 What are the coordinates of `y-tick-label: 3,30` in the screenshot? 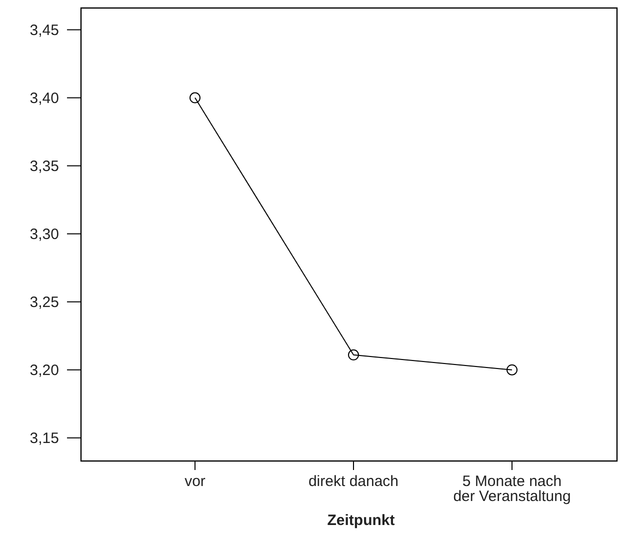 It's located at (44, 235).